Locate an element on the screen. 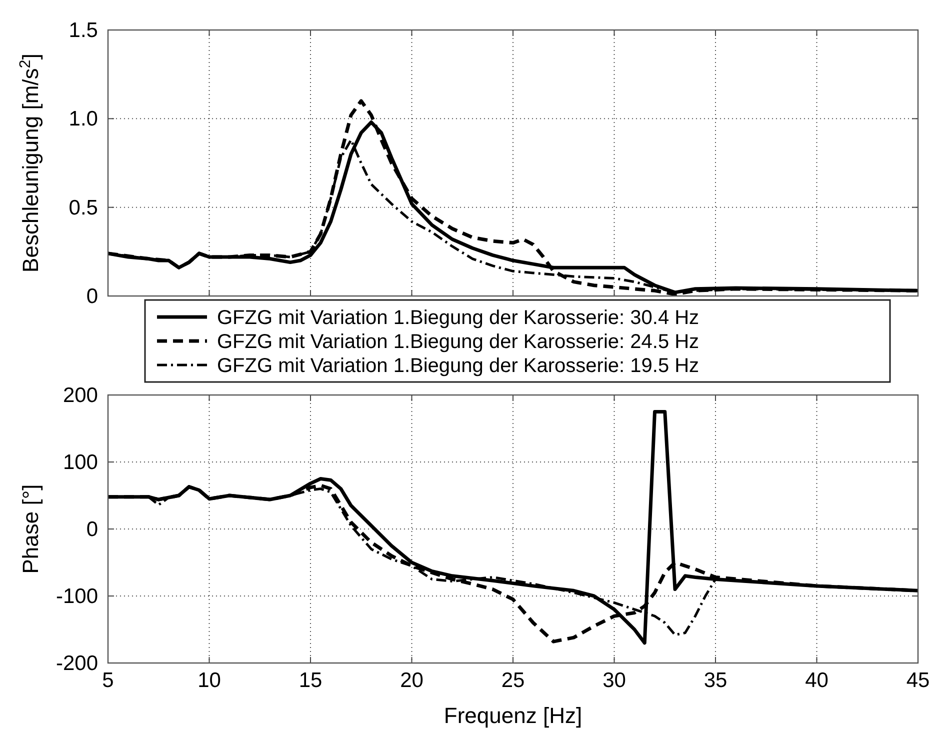 This screenshot has width=937, height=744. x-tick-label: 45 is located at coordinates (918, 680).